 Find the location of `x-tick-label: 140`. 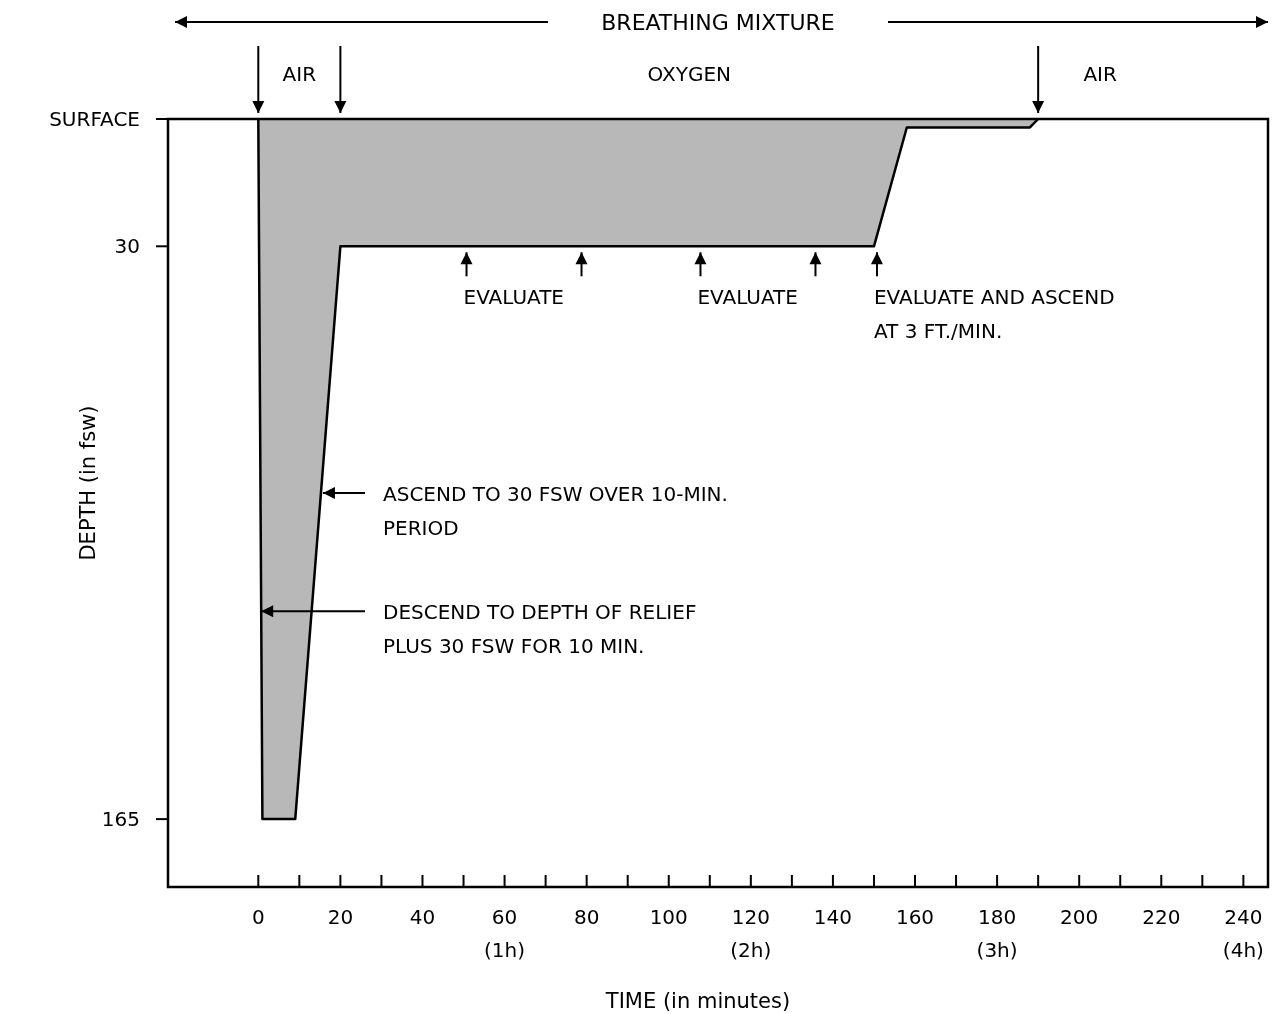

x-tick-label: 140 is located at coordinates (833, 917).